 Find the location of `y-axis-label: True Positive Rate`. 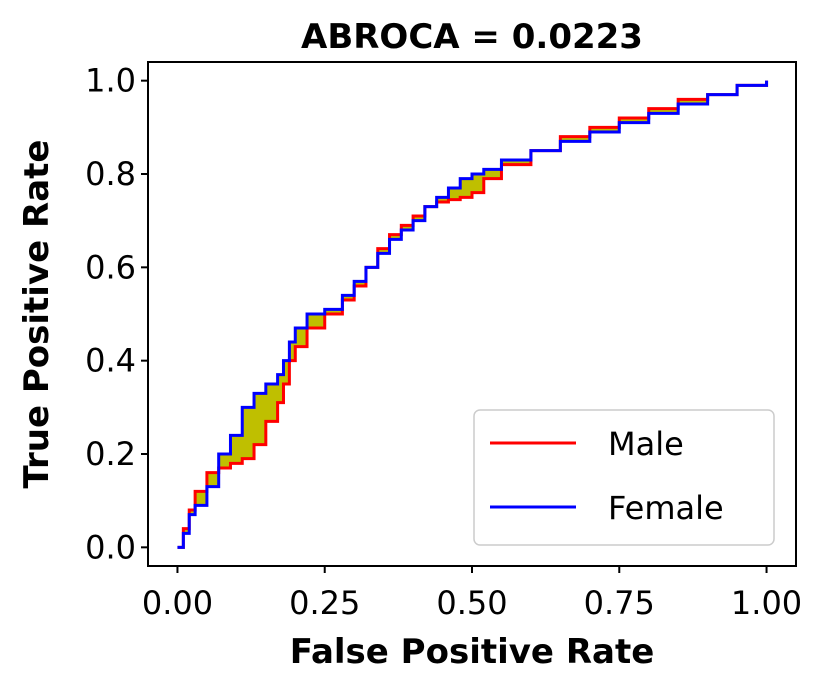

y-axis-label: True Positive Rate is located at coordinates (37, 314).